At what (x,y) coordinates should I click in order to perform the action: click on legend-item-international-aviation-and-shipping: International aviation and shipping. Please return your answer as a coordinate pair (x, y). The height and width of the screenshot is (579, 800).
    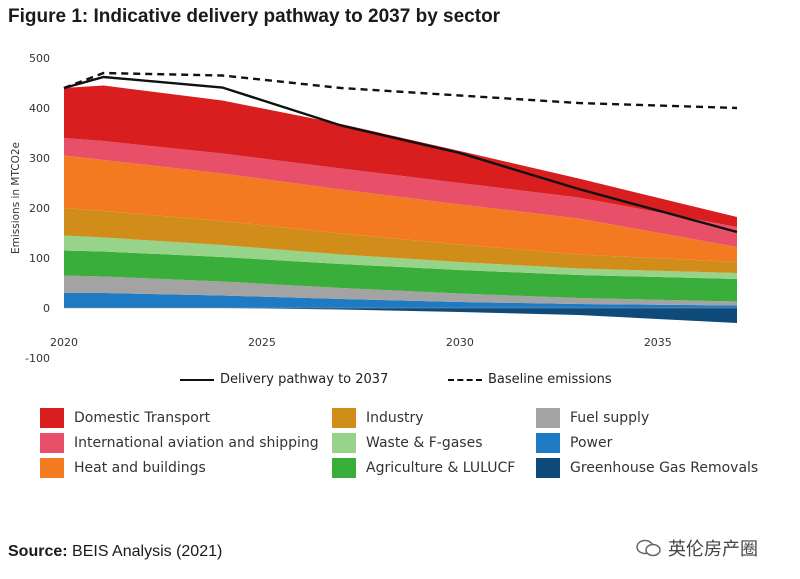
    Looking at the image, I should click on (179, 443).